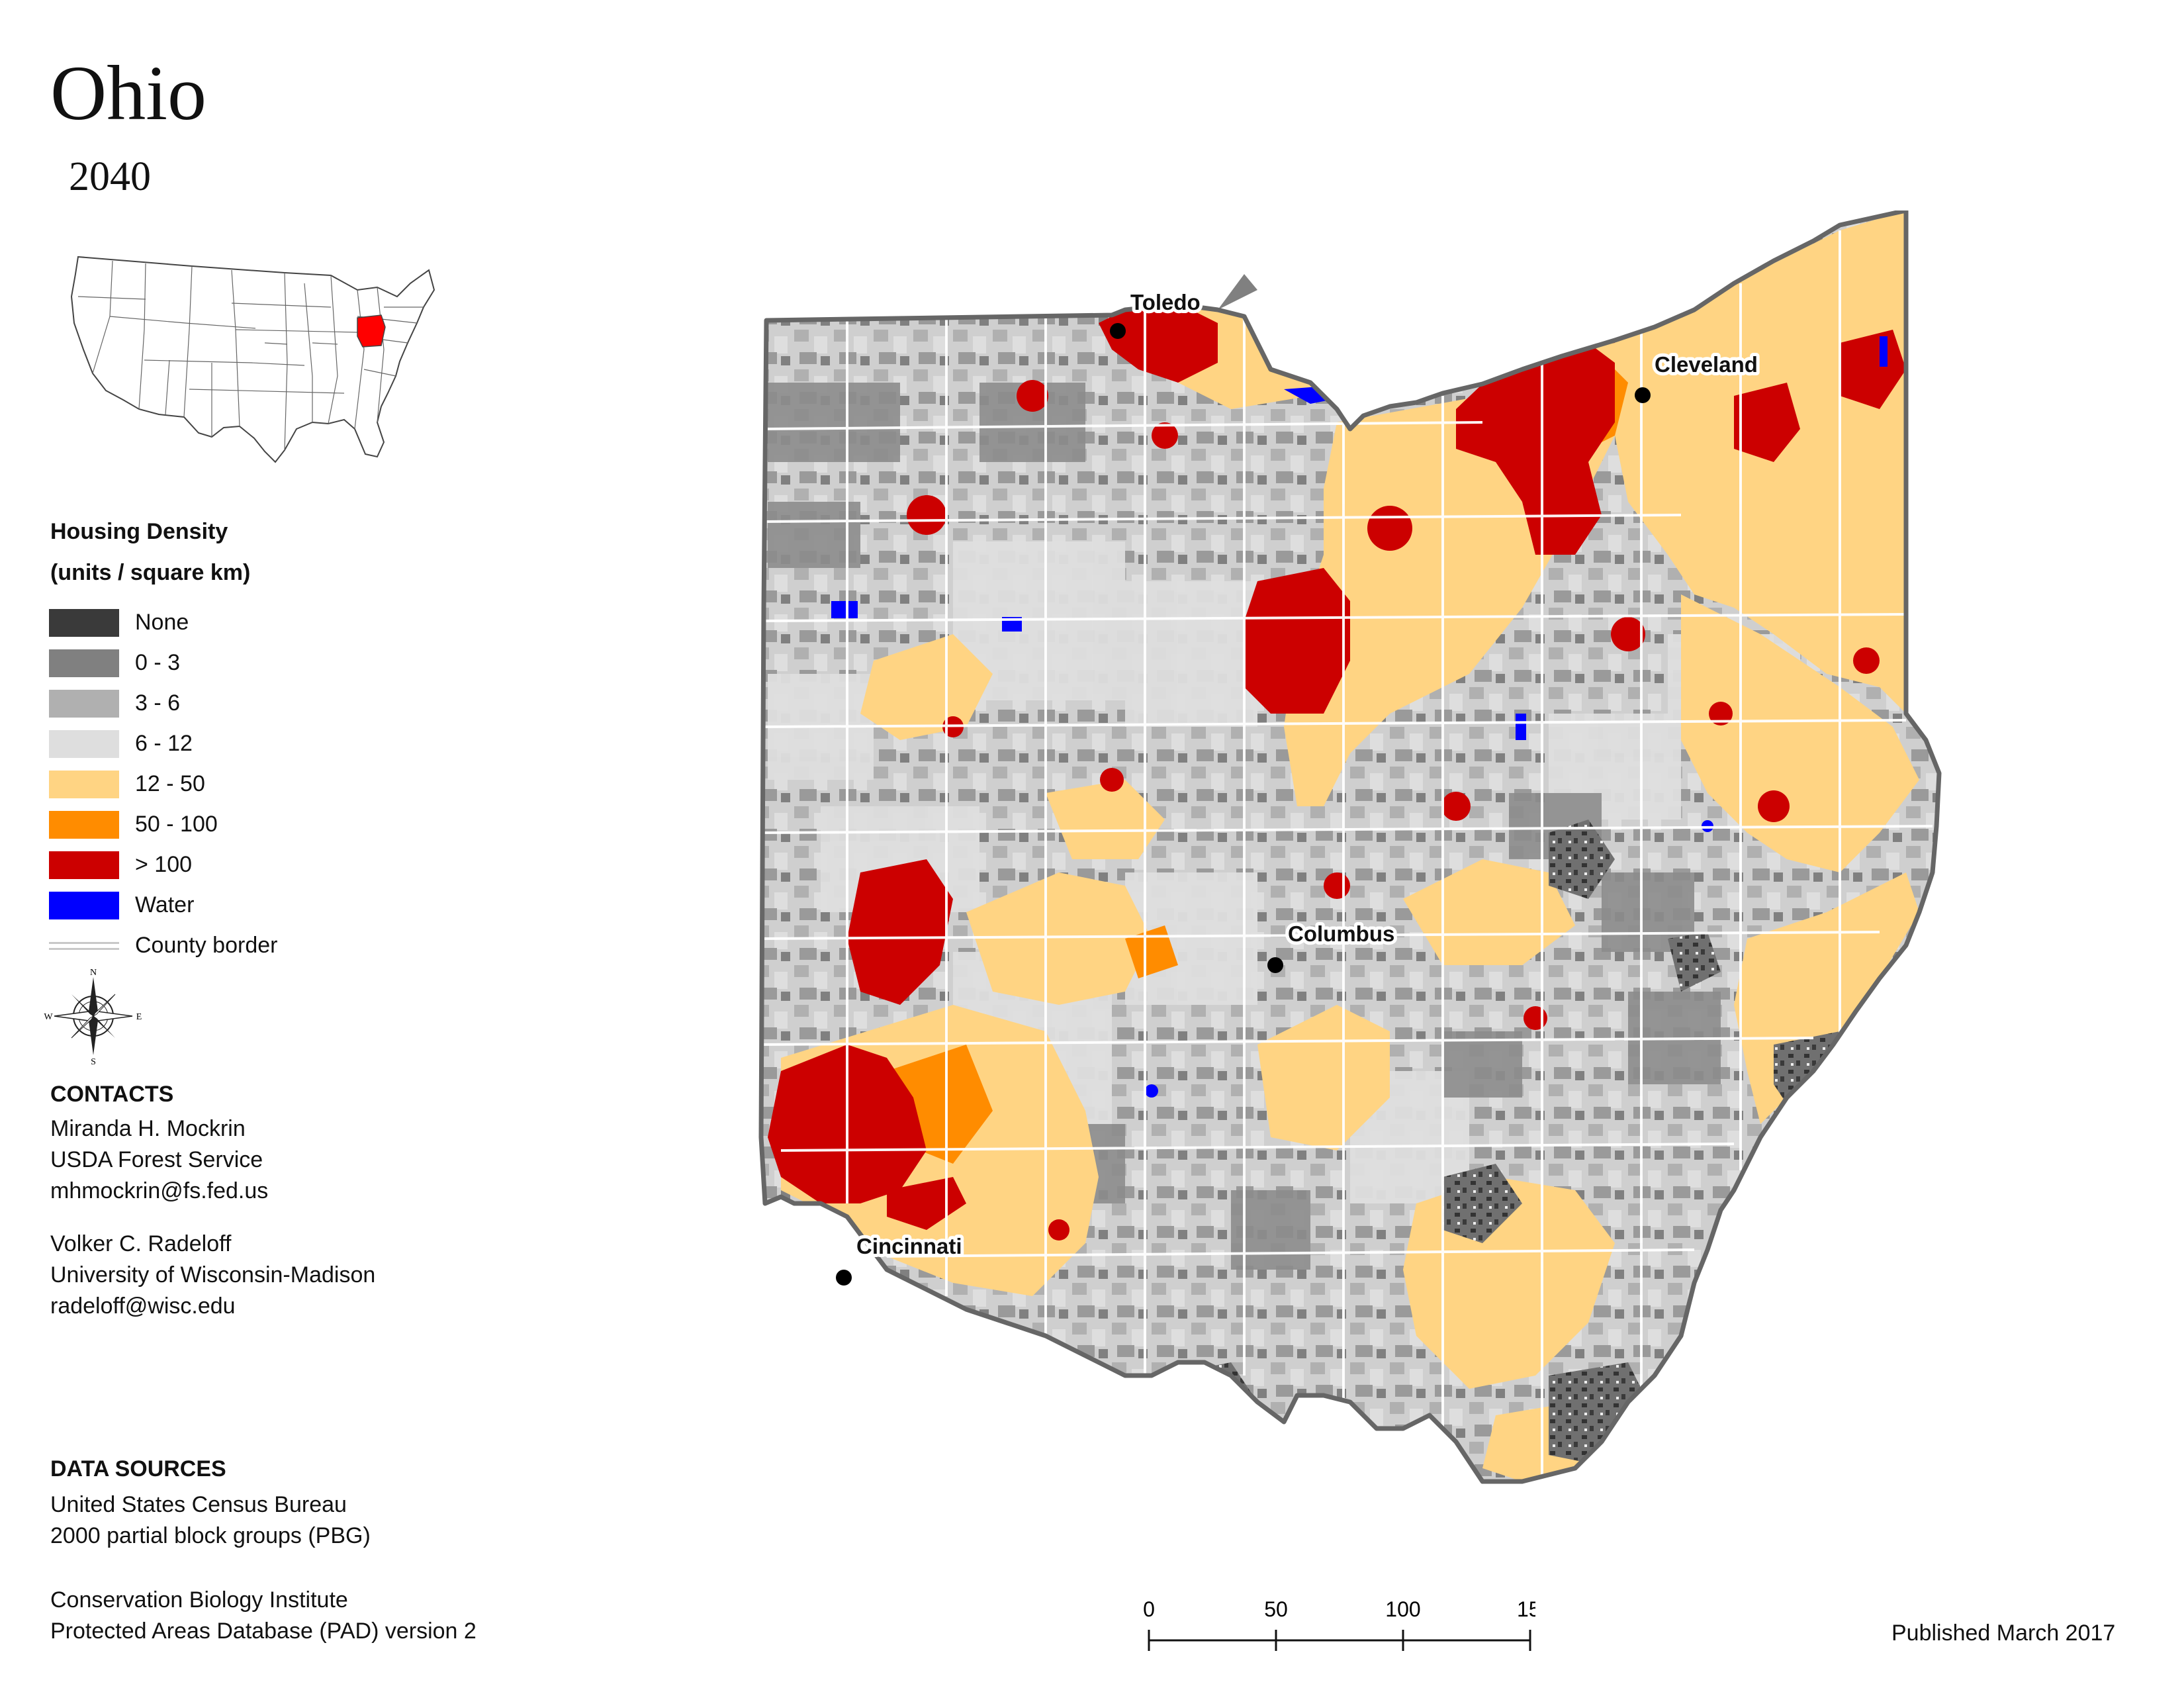  I want to click on legend-item-12-50: 12 - 50, so click(214, 784).